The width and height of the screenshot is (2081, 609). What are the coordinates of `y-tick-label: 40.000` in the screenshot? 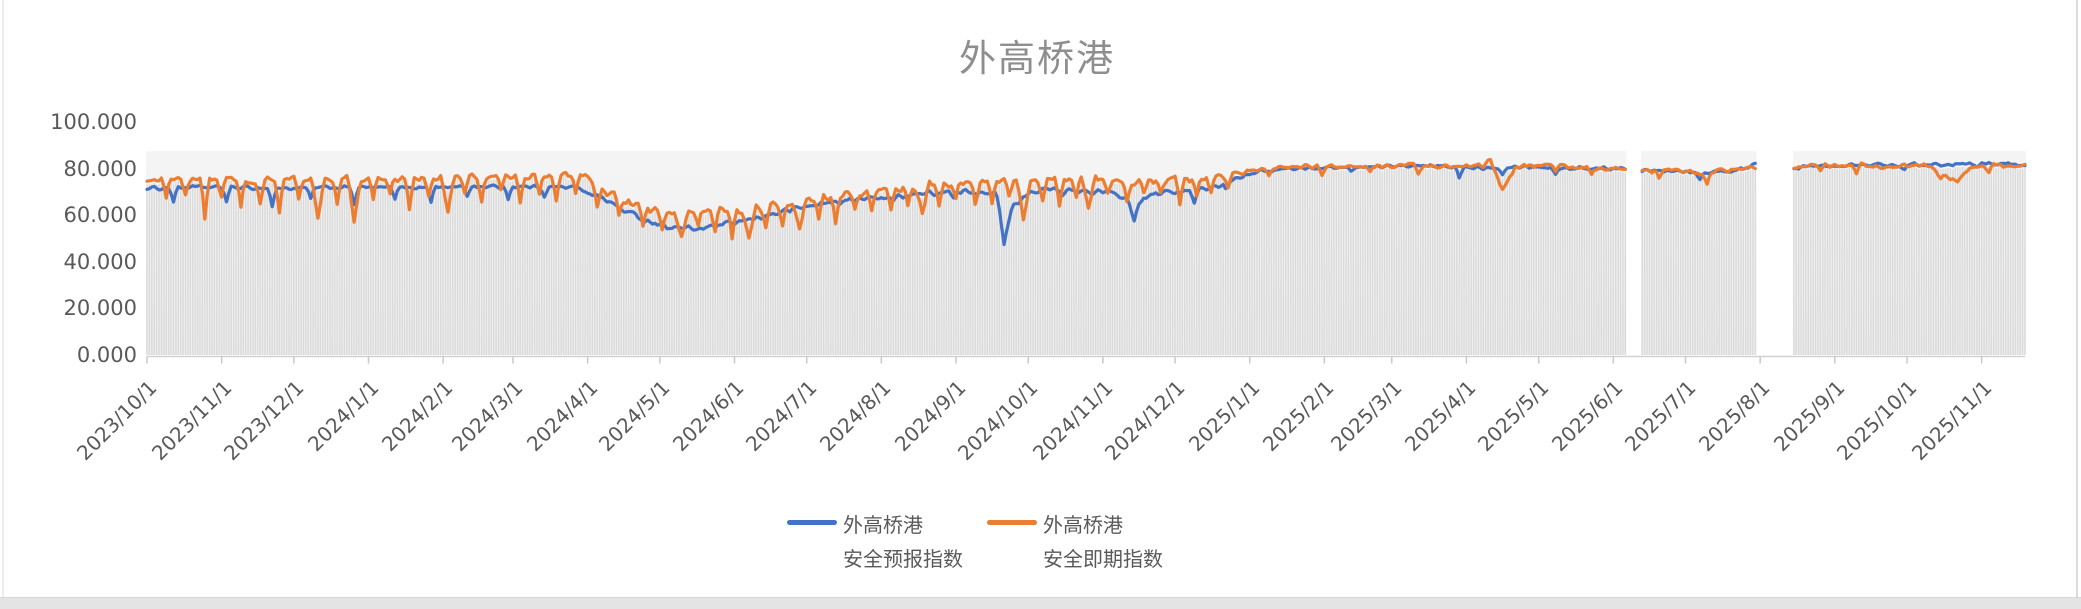 It's located at (100, 261).